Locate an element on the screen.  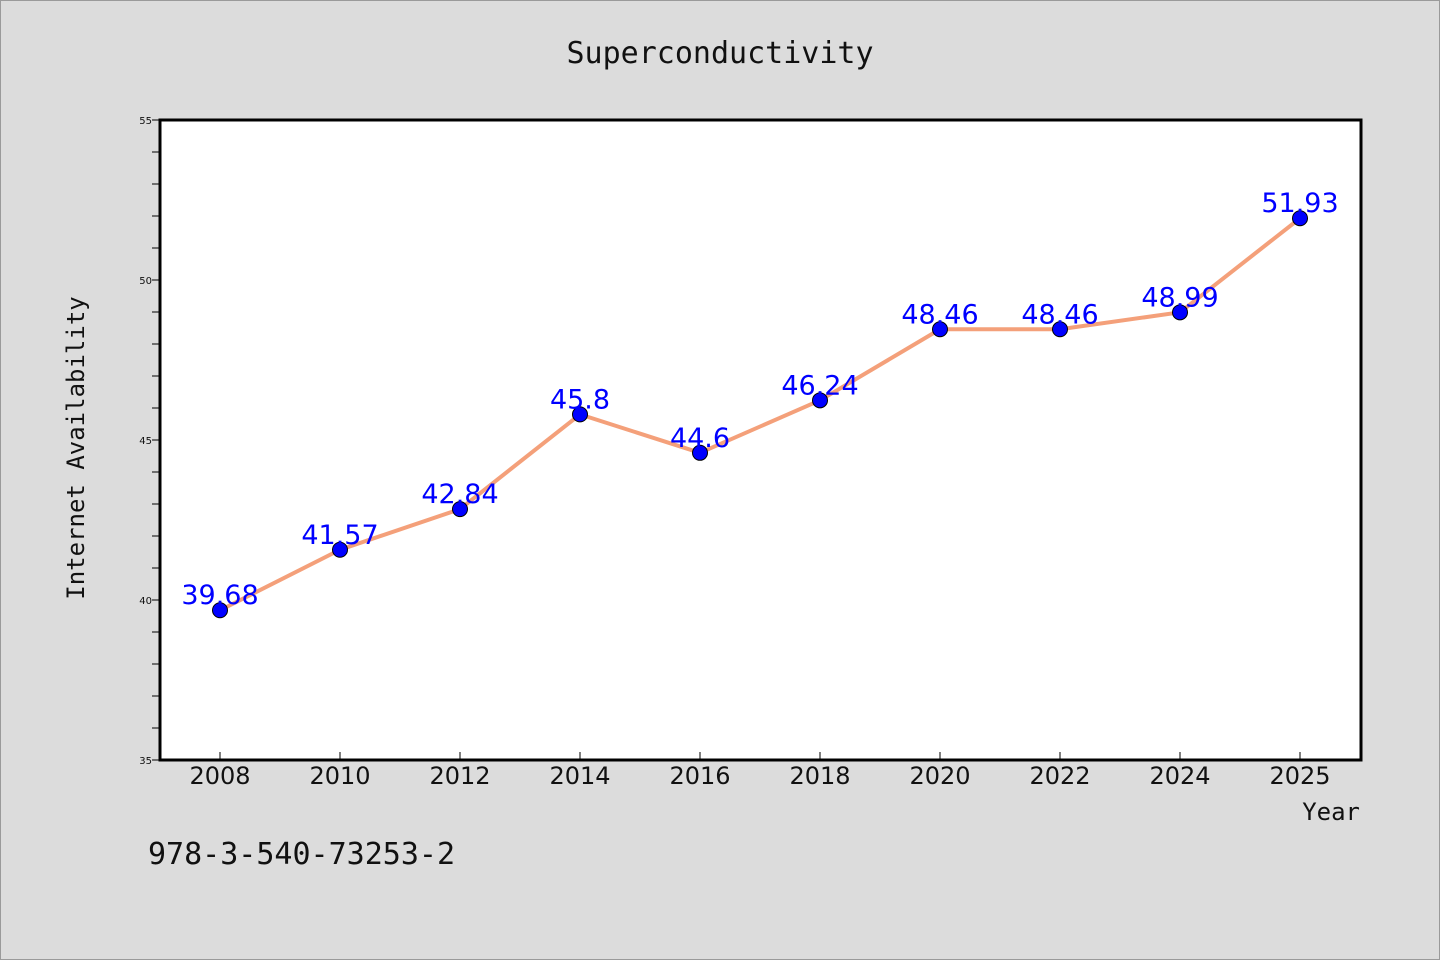
chart-title: Superconductivity is located at coordinates (719, 53).